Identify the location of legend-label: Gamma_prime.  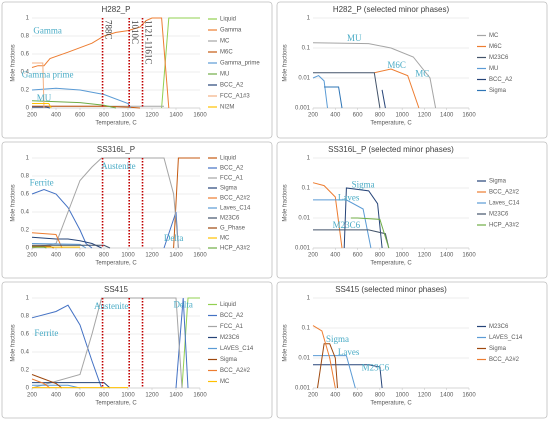
(240, 64).